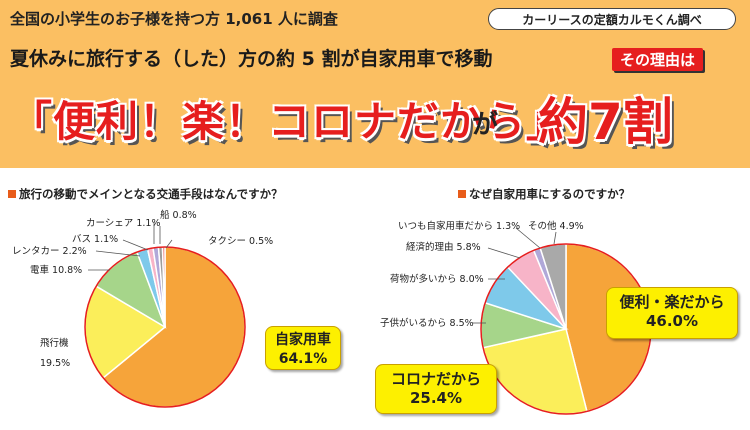 This screenshot has height=430, width=750. What do you see at coordinates (240, 241) in the screenshot?
I see `label-taxi: タクシー 0.5%` at bounding box center [240, 241].